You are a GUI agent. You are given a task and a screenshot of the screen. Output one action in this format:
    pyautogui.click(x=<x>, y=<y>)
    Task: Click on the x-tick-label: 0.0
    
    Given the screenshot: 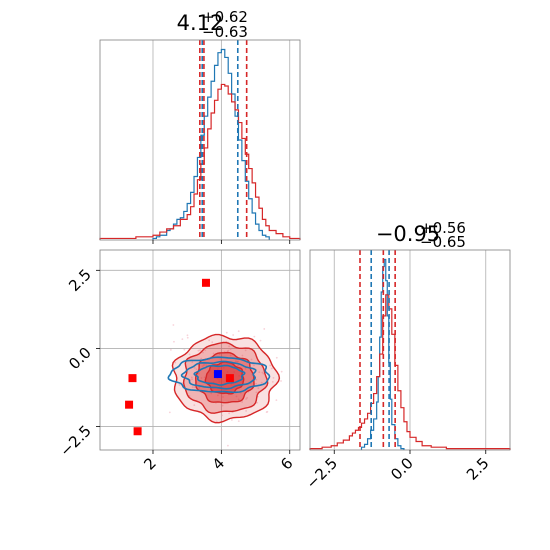 What is the action you would take?
    pyautogui.click(x=402, y=469)
    